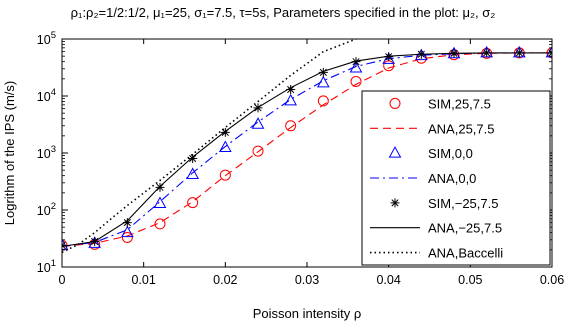 The image size is (566, 325). What do you see at coordinates (143, 280) in the screenshot?
I see `x-tick-label: 0.01` at bounding box center [143, 280].